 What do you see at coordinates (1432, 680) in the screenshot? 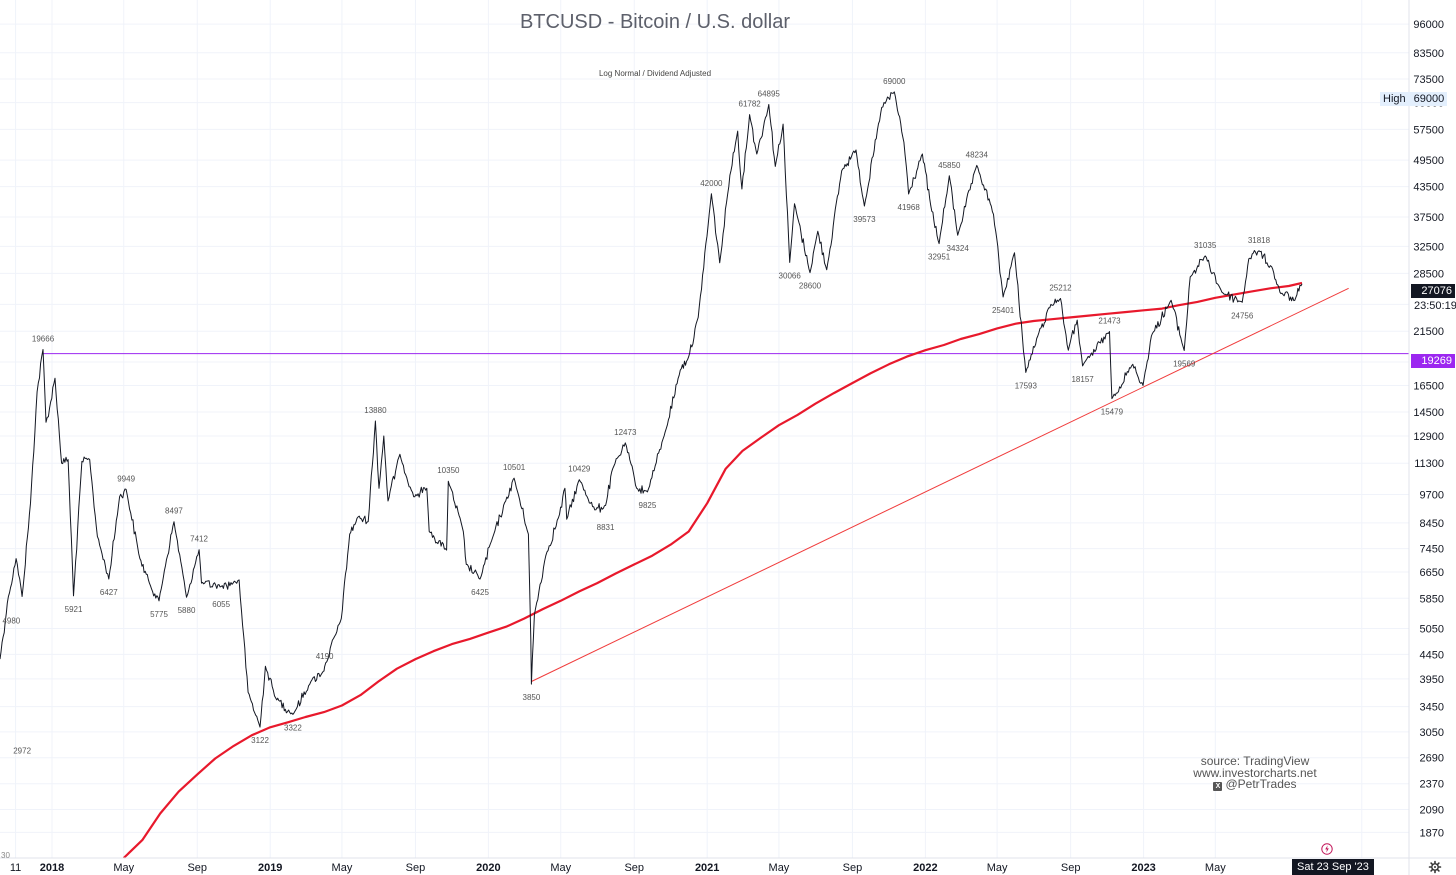
I see `y-tick-label: 3950` at bounding box center [1432, 680].